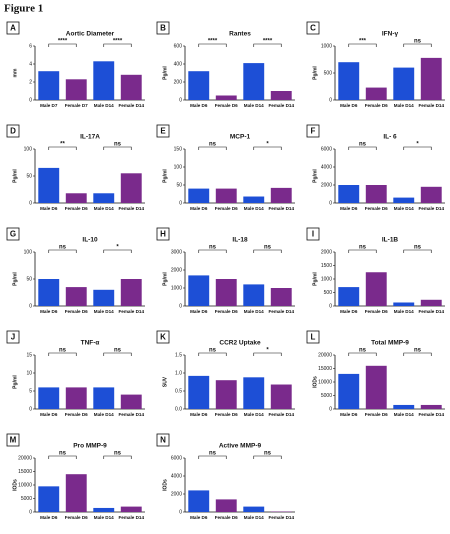  What do you see at coordinates (313, 131) in the screenshot?
I see `panel-letter: F` at bounding box center [313, 131].